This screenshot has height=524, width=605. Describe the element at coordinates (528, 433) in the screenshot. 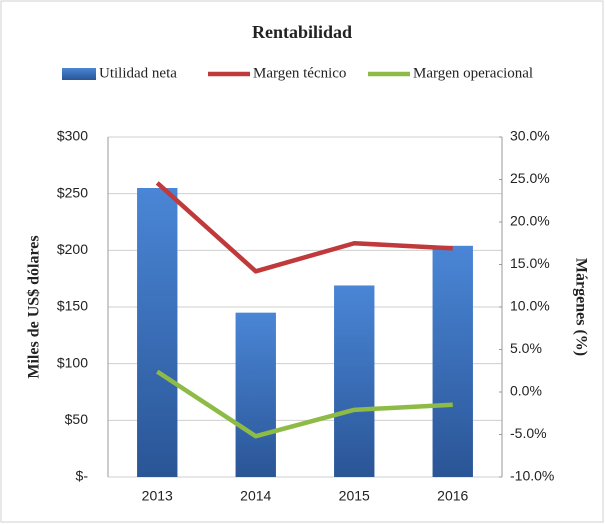

I see `y2-tick-label: -5.0%` at that location.